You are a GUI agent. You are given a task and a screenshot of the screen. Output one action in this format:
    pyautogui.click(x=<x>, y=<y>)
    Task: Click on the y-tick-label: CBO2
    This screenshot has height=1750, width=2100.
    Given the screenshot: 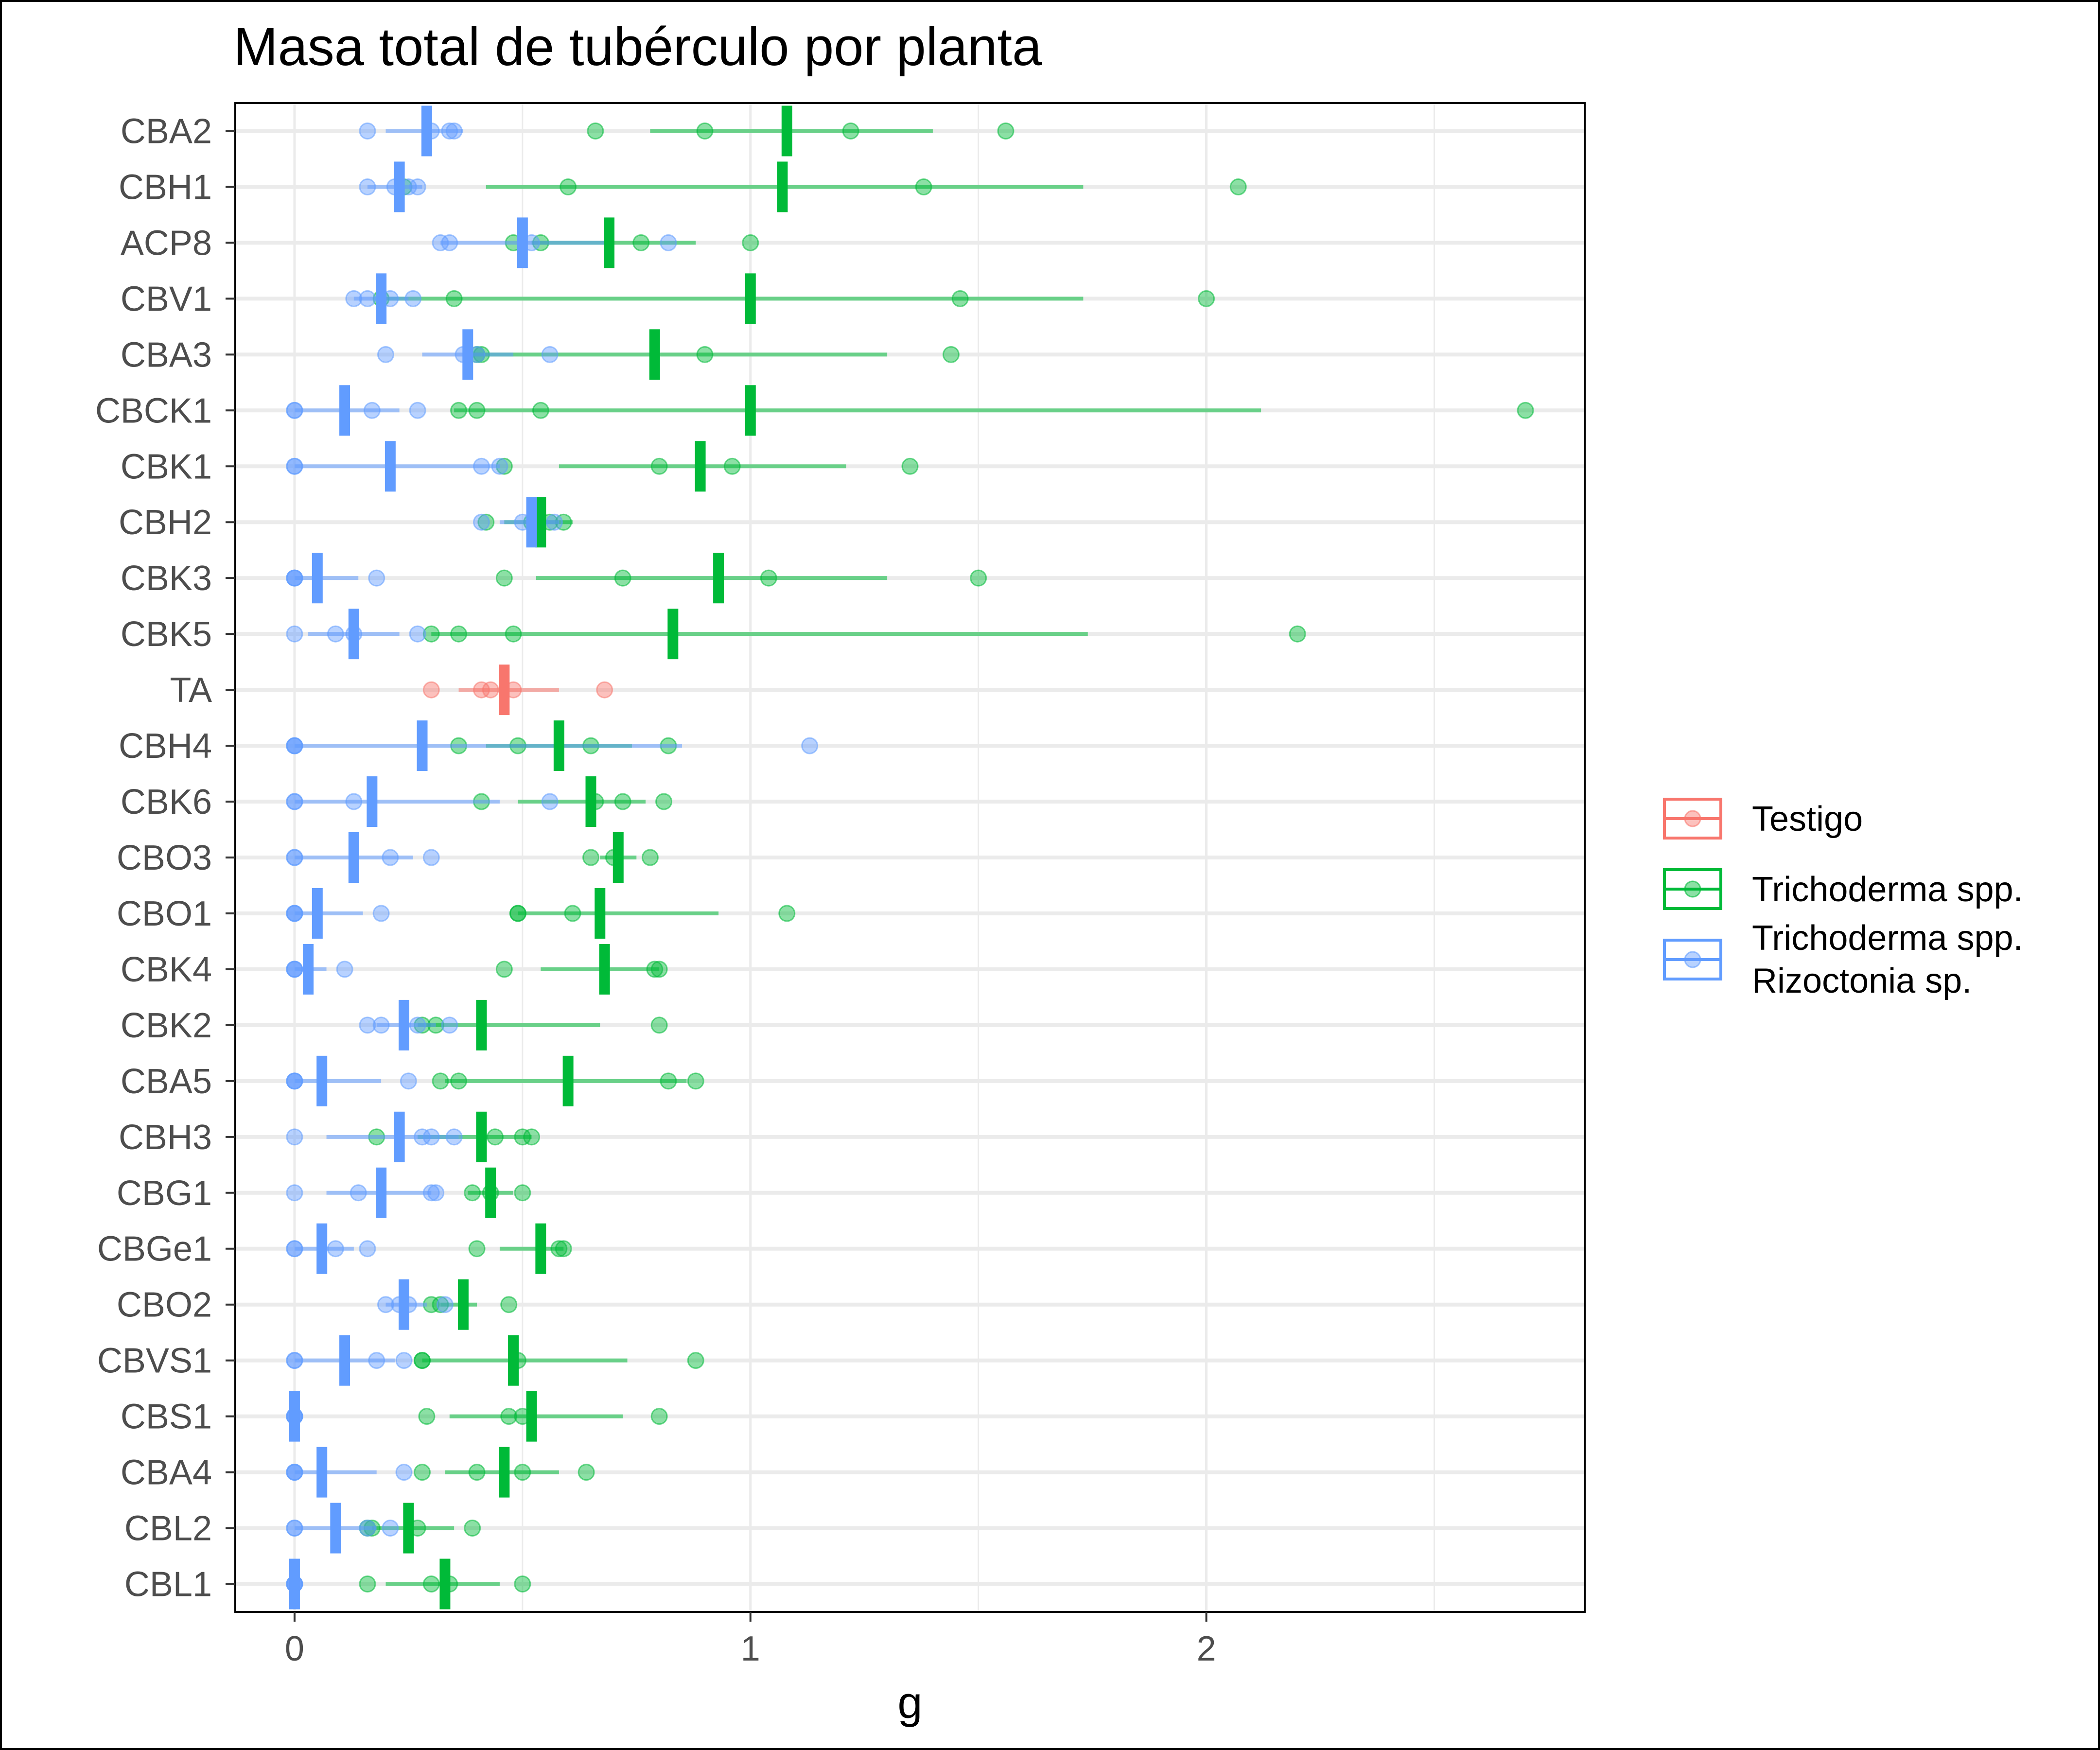 What is the action you would take?
    pyautogui.click(x=164, y=1305)
    